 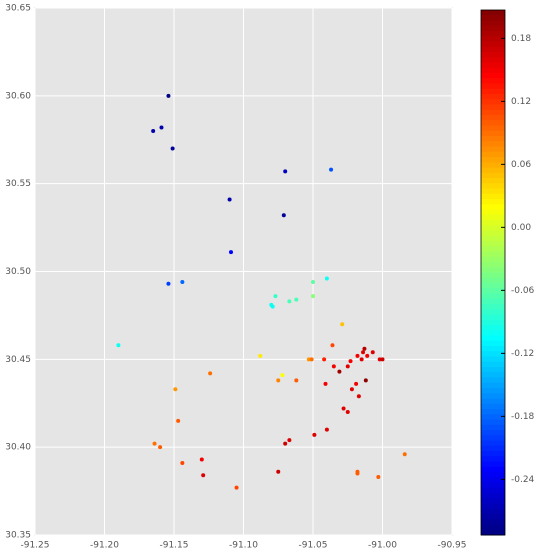 I want to click on y-tick-label: 30.55, so click(x=18, y=184).